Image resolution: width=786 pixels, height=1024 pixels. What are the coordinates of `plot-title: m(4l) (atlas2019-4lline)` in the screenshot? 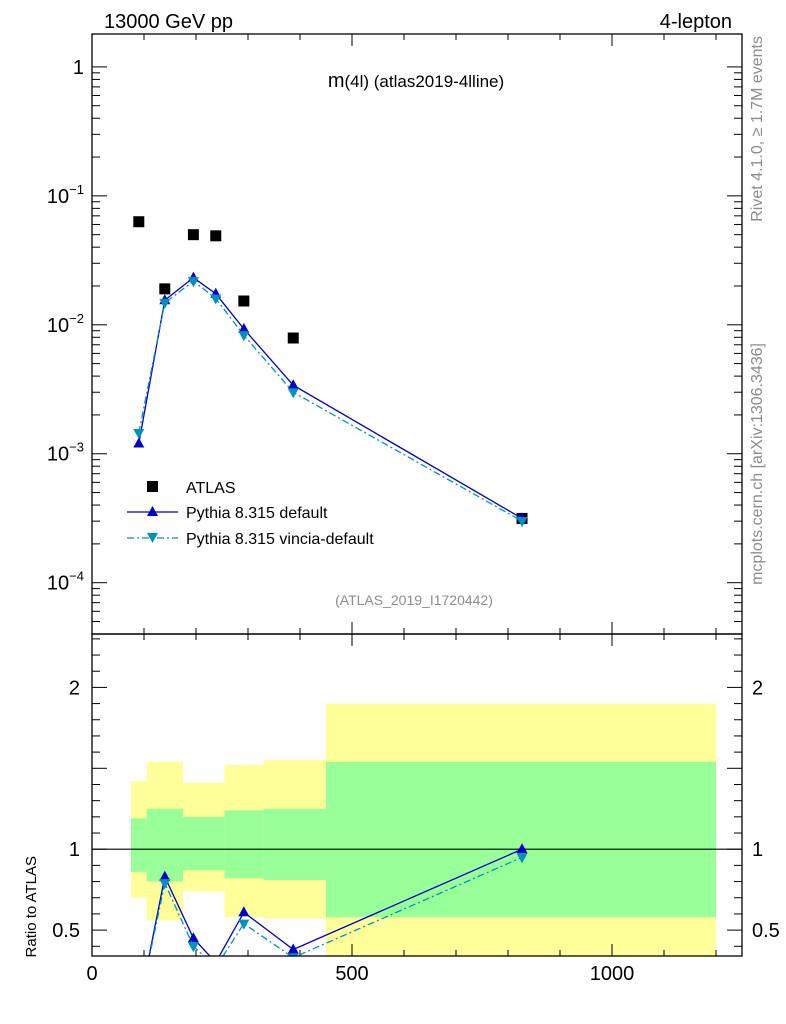 It's located at (416, 81).